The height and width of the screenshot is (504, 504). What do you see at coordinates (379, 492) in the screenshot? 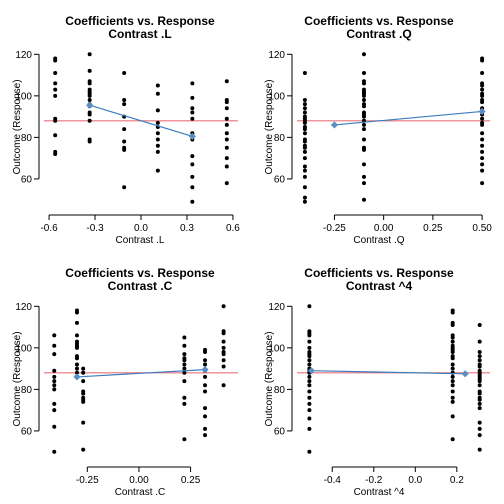
I see `x-axis-label: Contrast ^4` at bounding box center [379, 492].